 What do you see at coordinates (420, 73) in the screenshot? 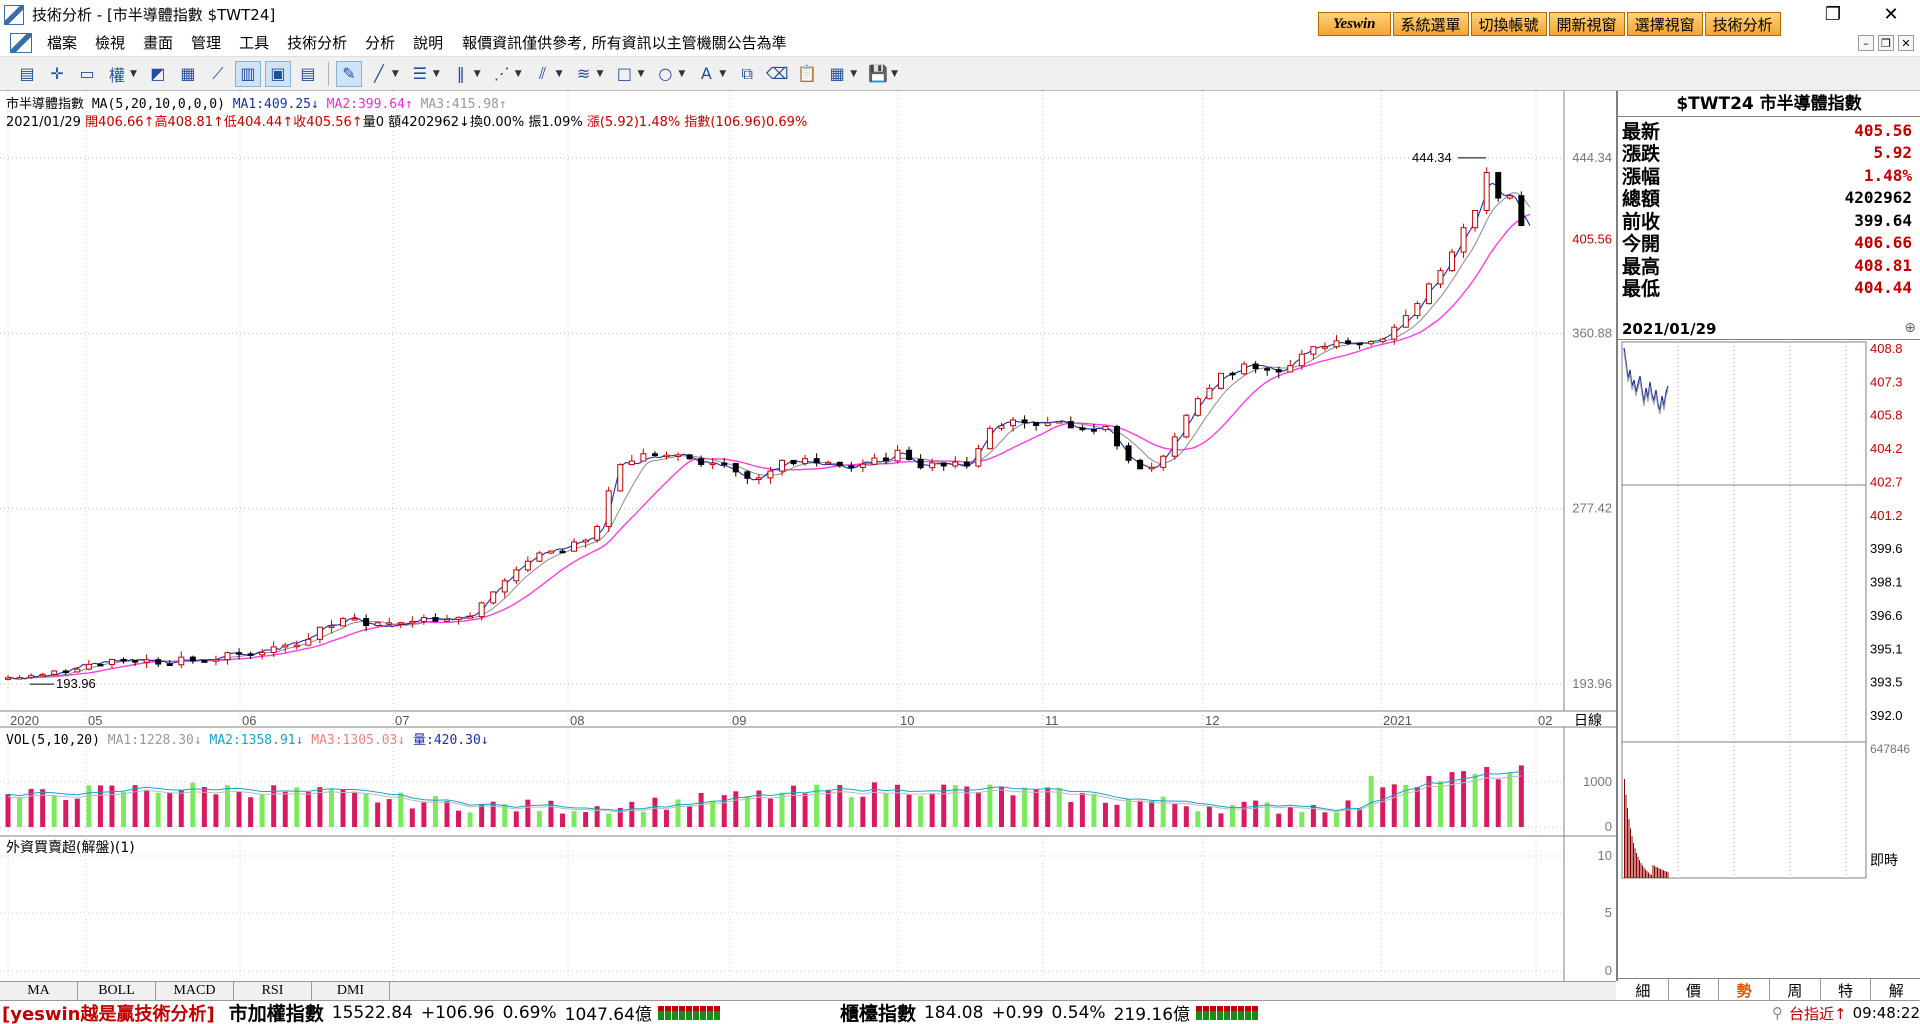
I see `fibonacci-icon: ☰` at bounding box center [420, 73].